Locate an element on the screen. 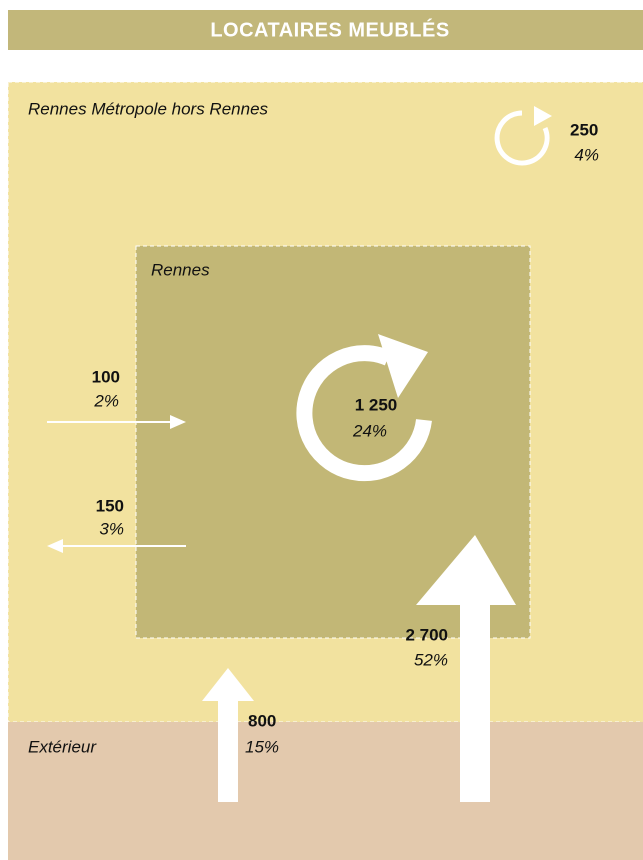 The width and height of the screenshot is (643, 860). flow-share: 3% is located at coordinates (111, 528).